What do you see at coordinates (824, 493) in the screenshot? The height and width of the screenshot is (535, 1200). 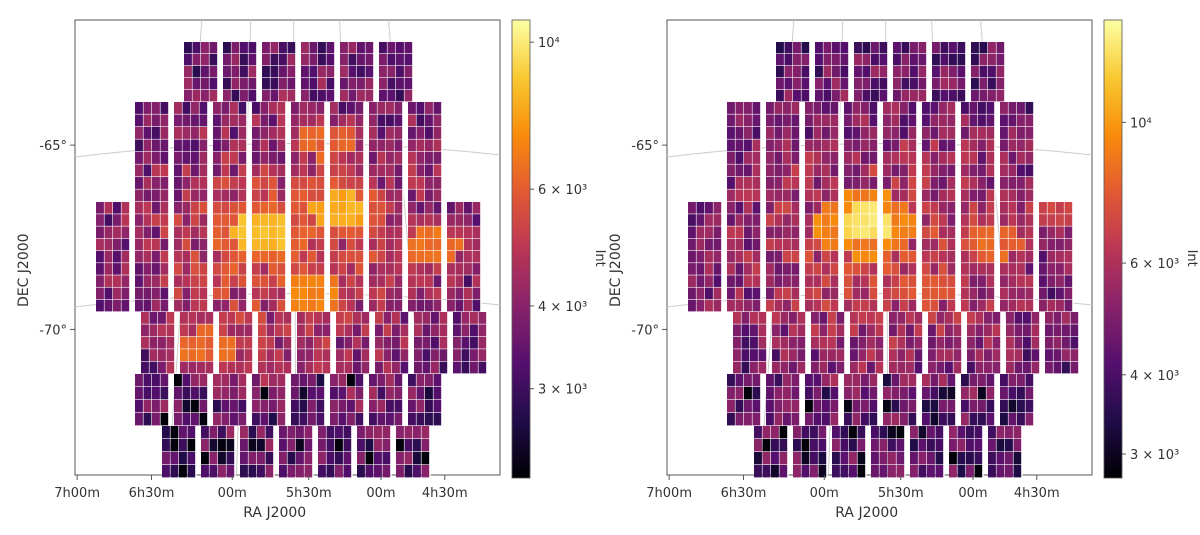 I see `x-tick-label: 00m` at bounding box center [824, 493].